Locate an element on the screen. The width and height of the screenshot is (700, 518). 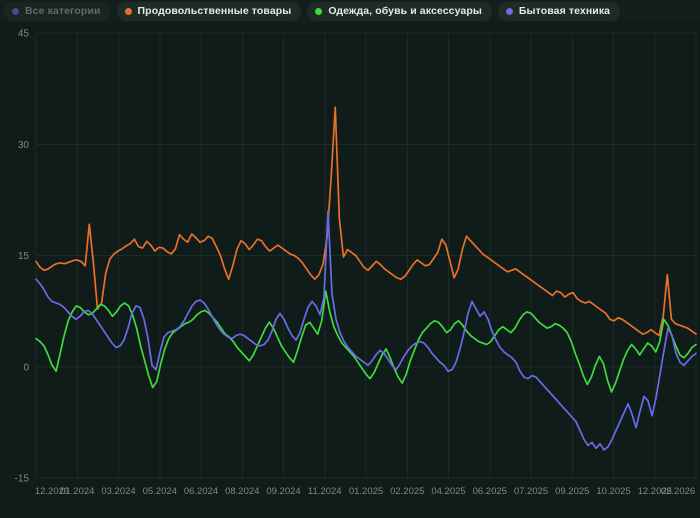
x-axis-tick-label: 05.2024 is located at coordinates (160, 491).